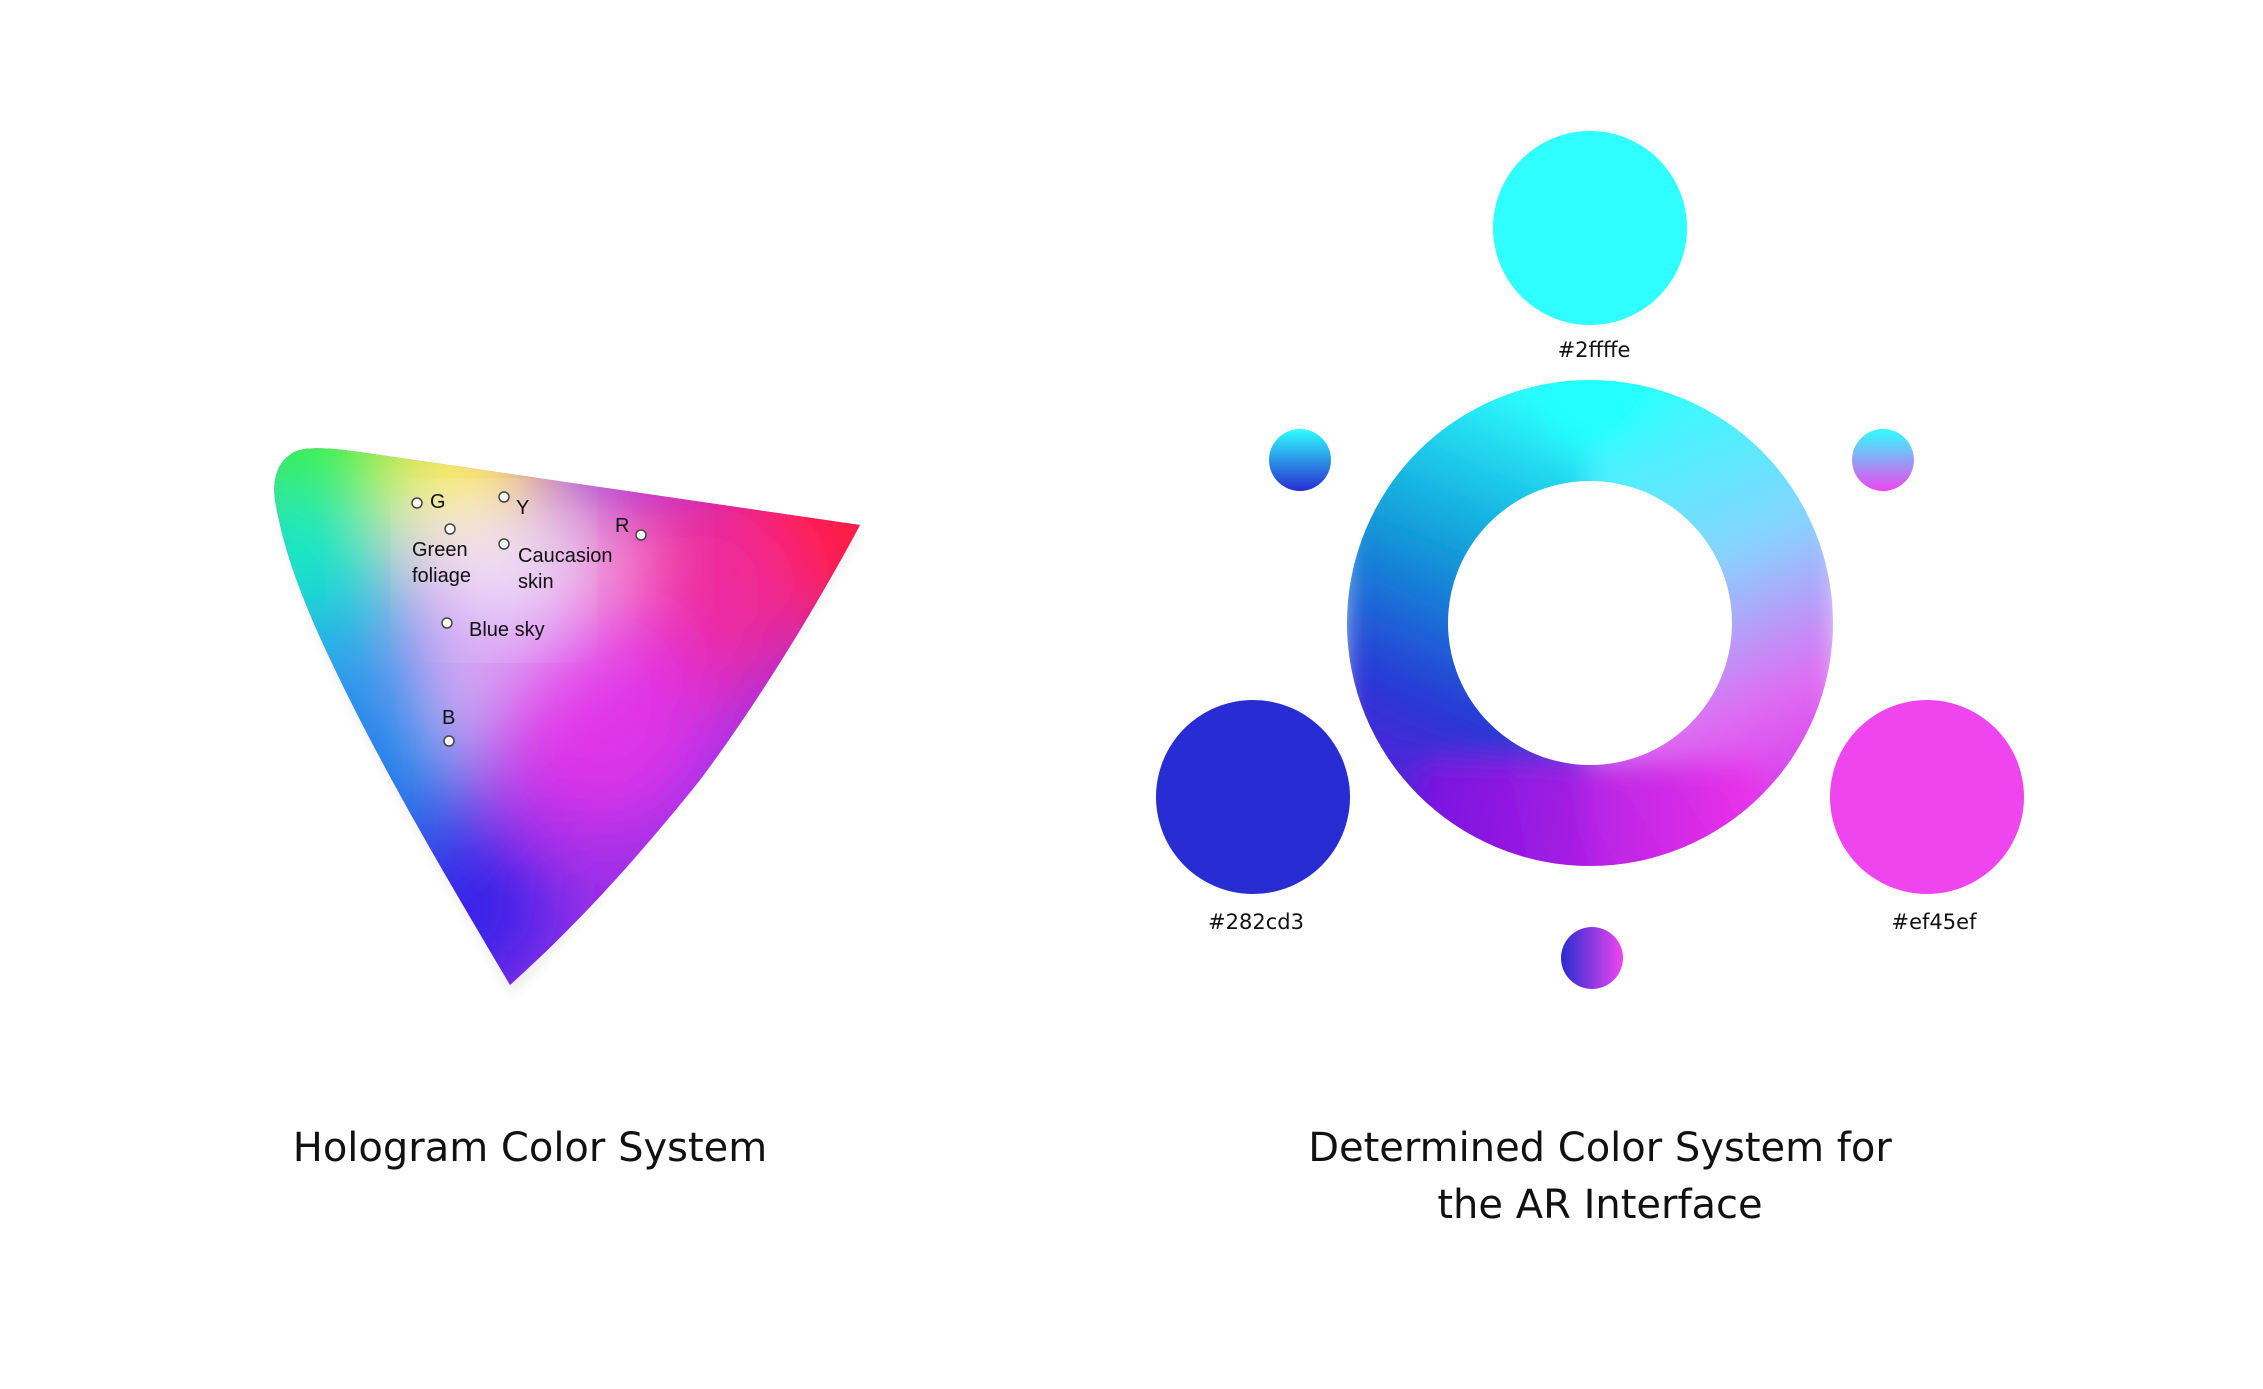  Describe the element at coordinates (1590, 623) in the screenshot. I see `gradient-ring` at that location.